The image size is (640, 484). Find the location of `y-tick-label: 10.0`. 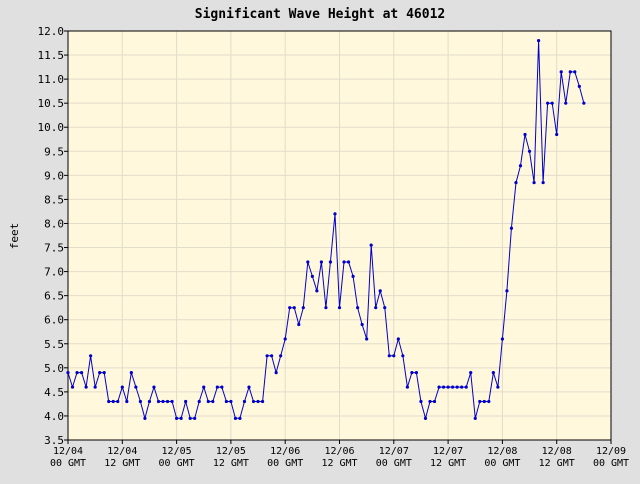

y-tick-label: 10.0 is located at coordinates (51, 127).